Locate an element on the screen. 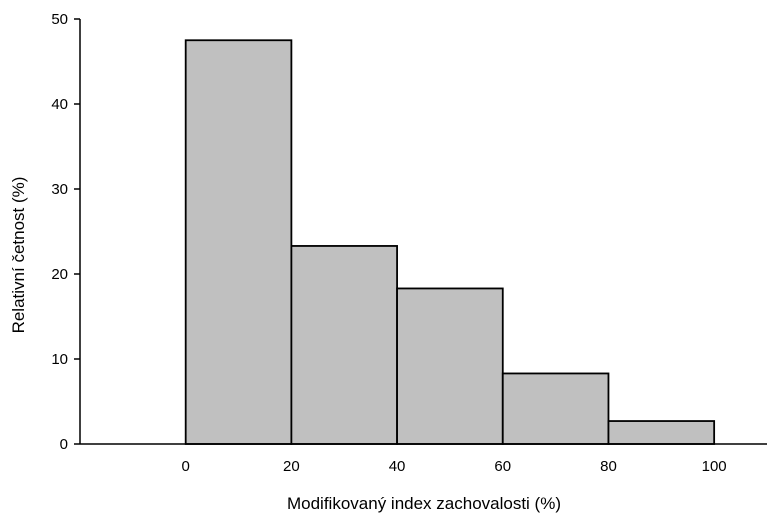 This screenshot has width=767, height=522. y-tick-label: 50 is located at coordinates (59, 19).